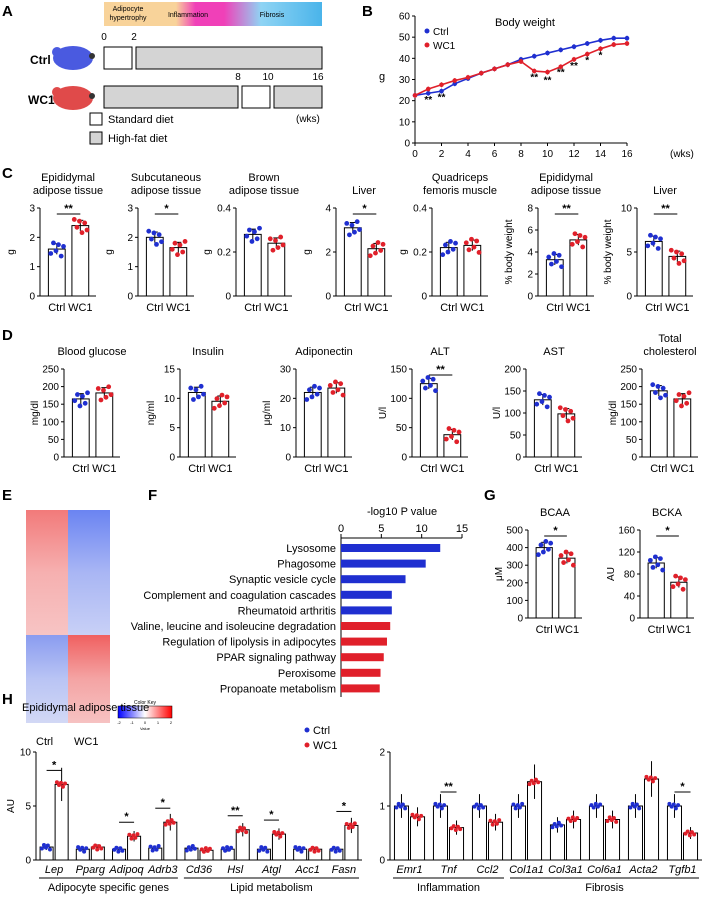  I want to click on legend-hfd-label: High-fat diet, so click(137, 139).